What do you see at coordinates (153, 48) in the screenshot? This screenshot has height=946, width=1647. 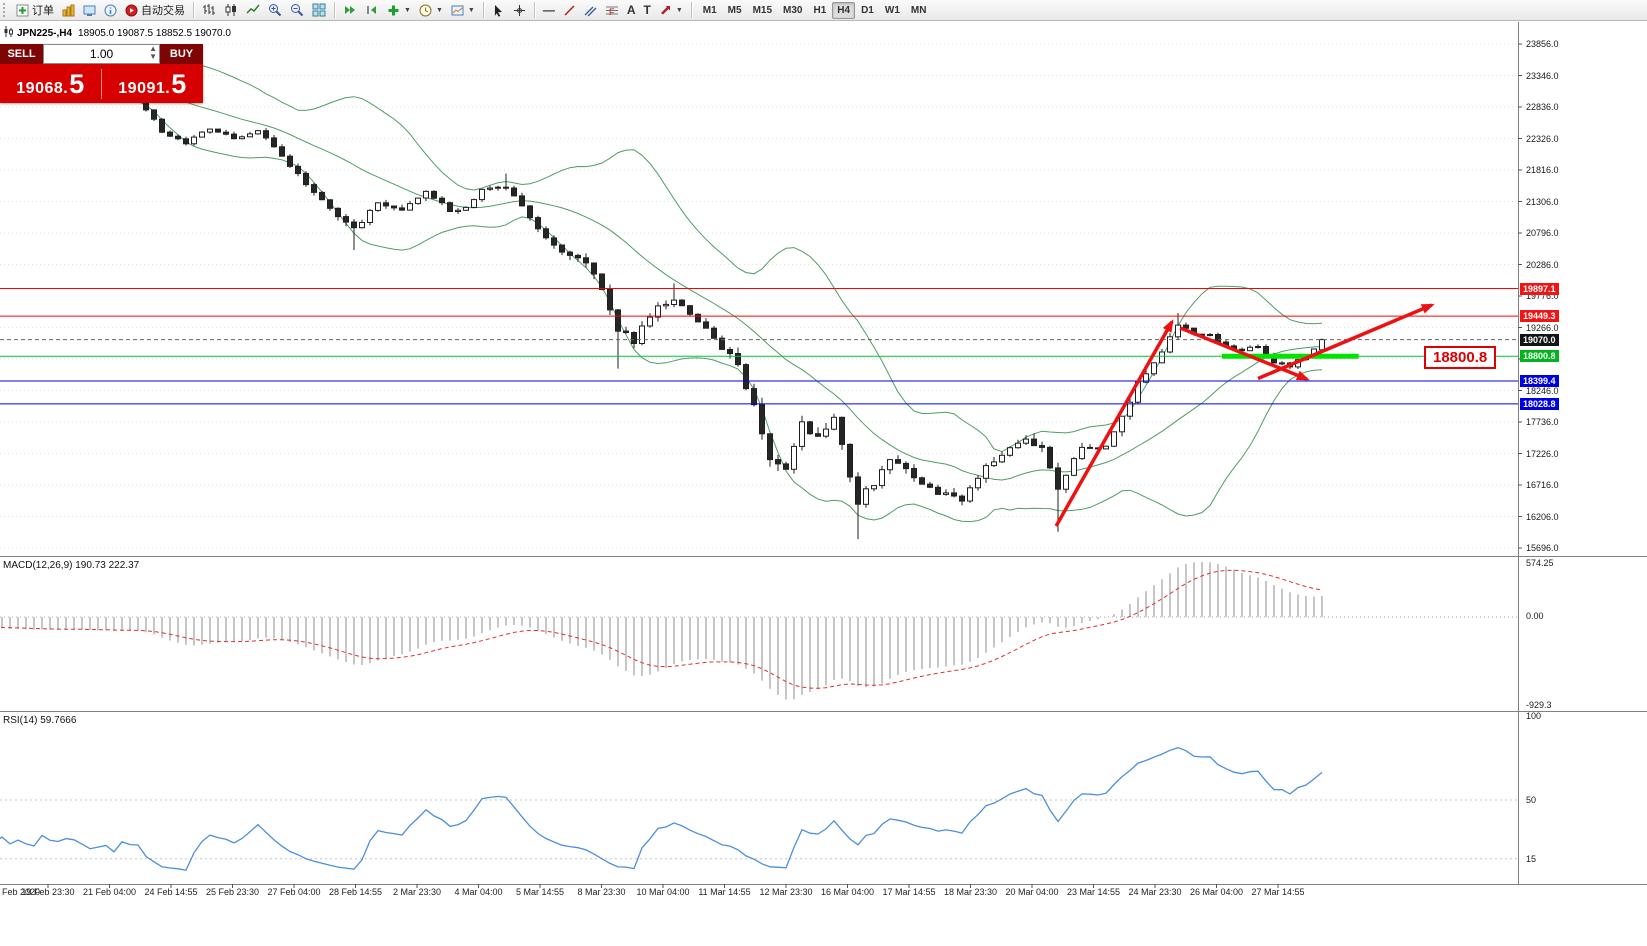 I see `volume-up-arrow: ▲` at bounding box center [153, 48].